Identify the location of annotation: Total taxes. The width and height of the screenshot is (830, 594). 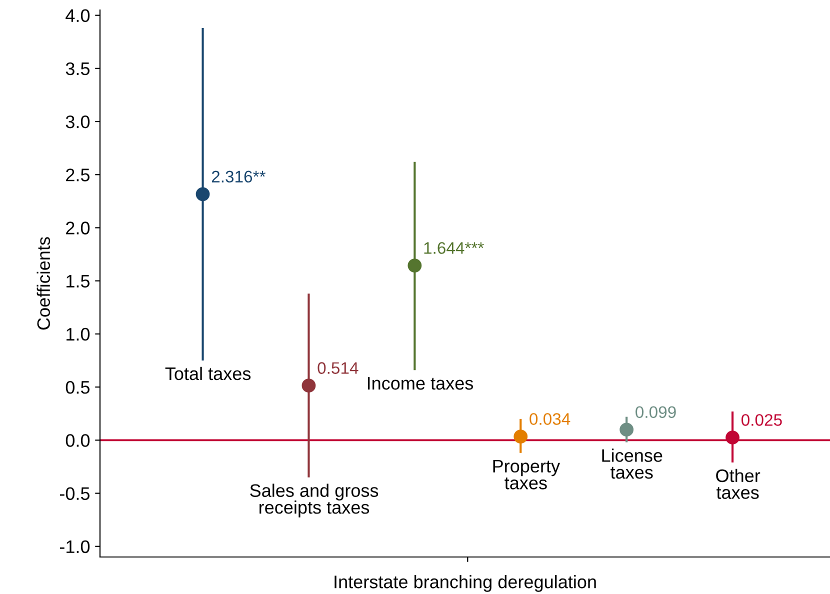
(208, 373).